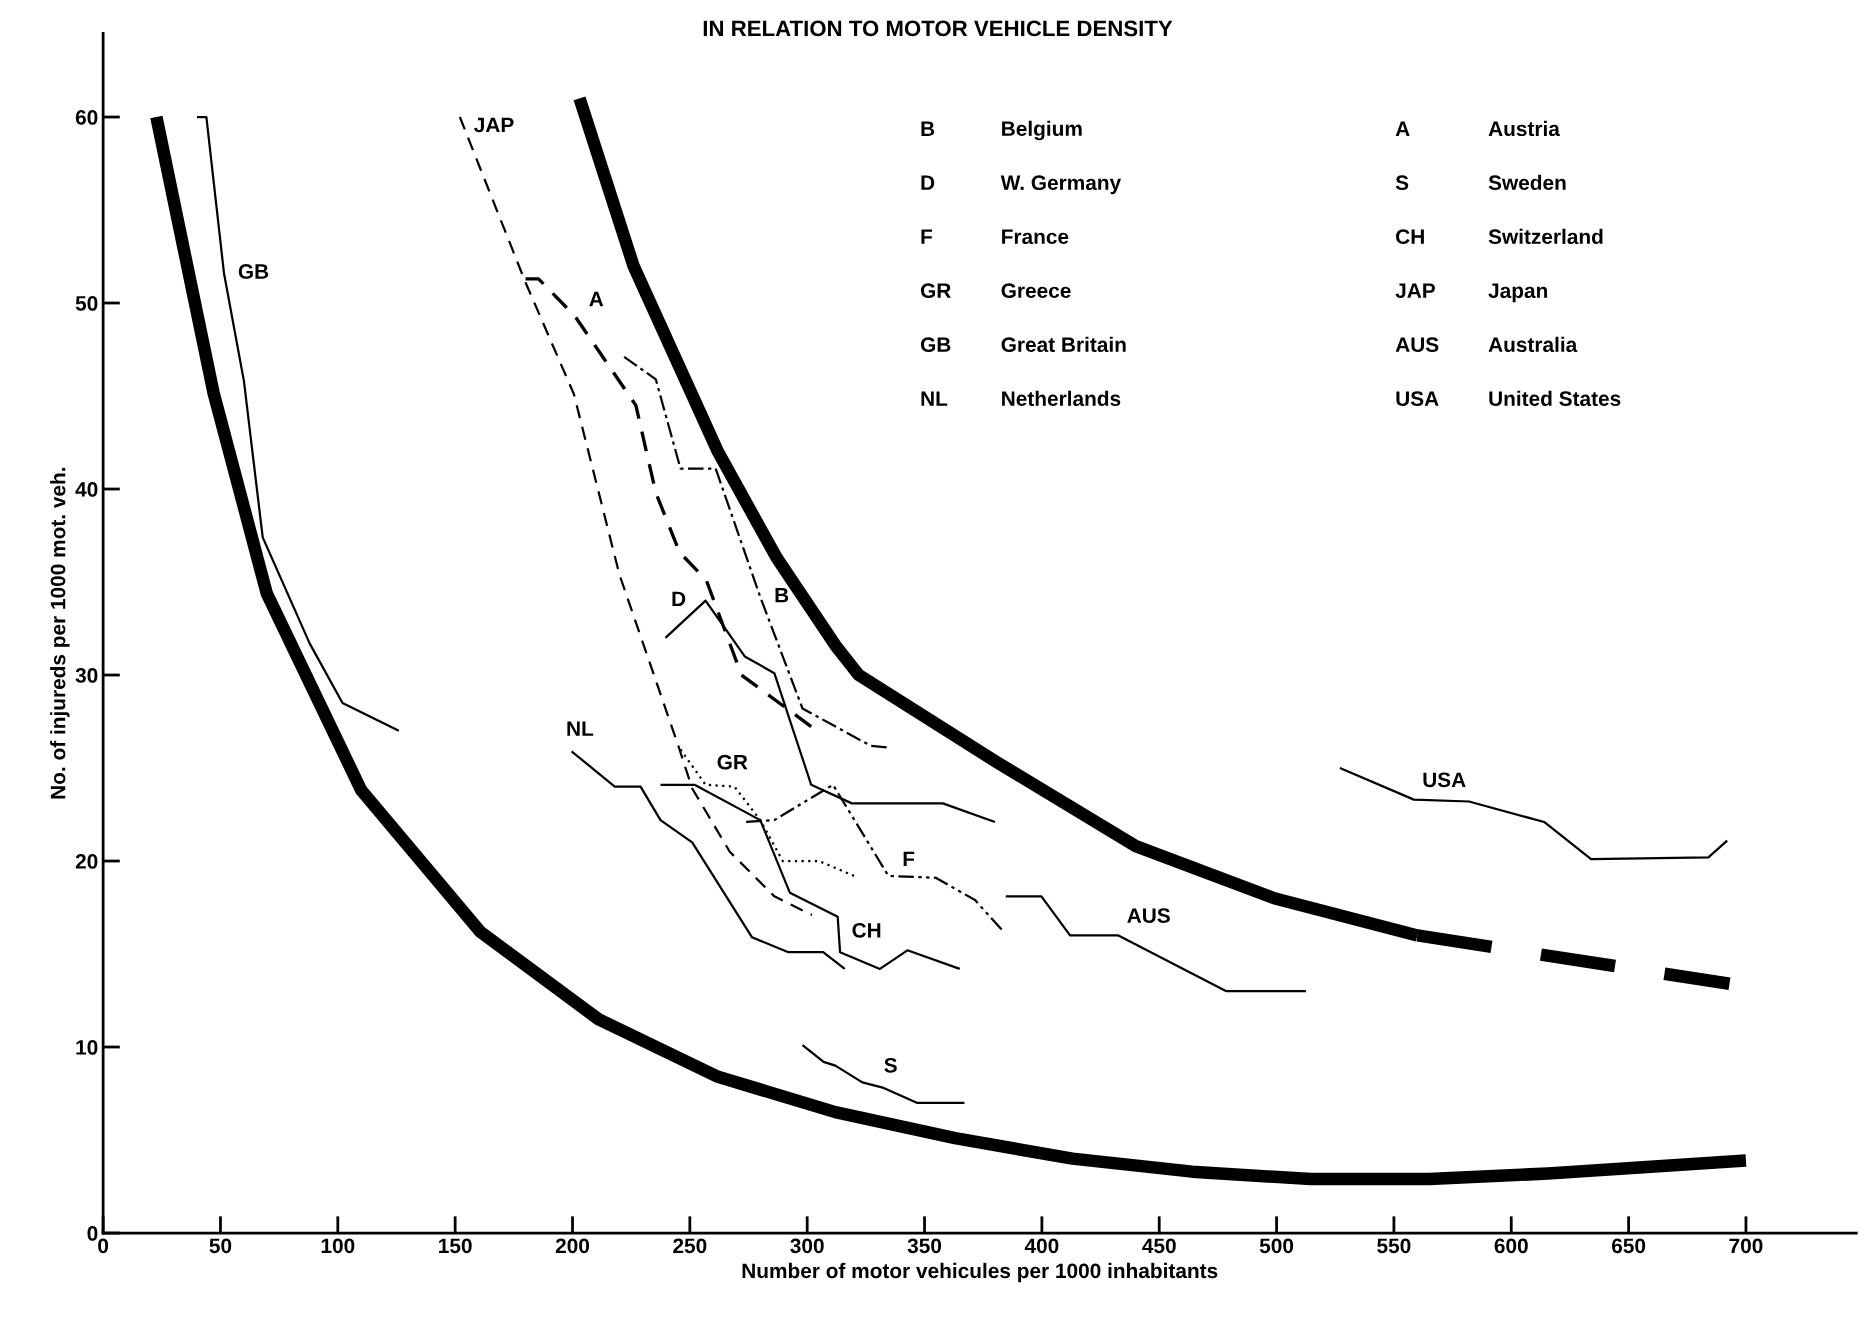 The height and width of the screenshot is (1333, 1875). What do you see at coordinates (1410, 237) in the screenshot?
I see `annotation: CH` at bounding box center [1410, 237].